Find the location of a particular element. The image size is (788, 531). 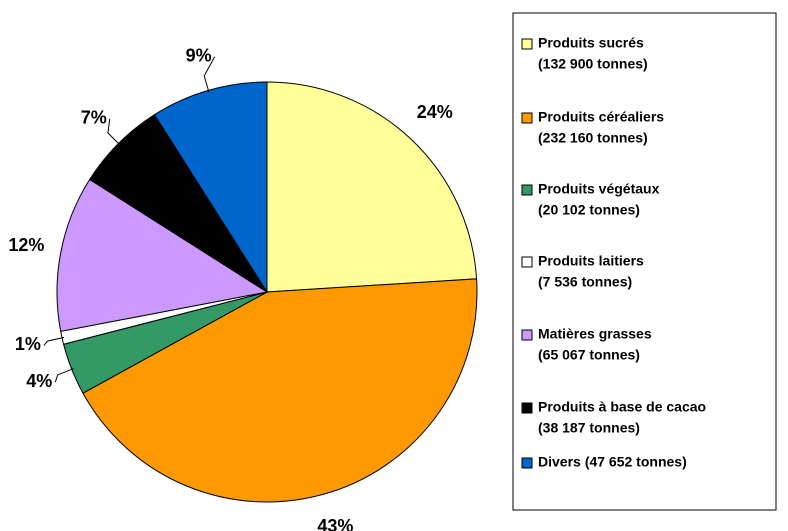

pie-label: 9% is located at coordinates (199, 55).